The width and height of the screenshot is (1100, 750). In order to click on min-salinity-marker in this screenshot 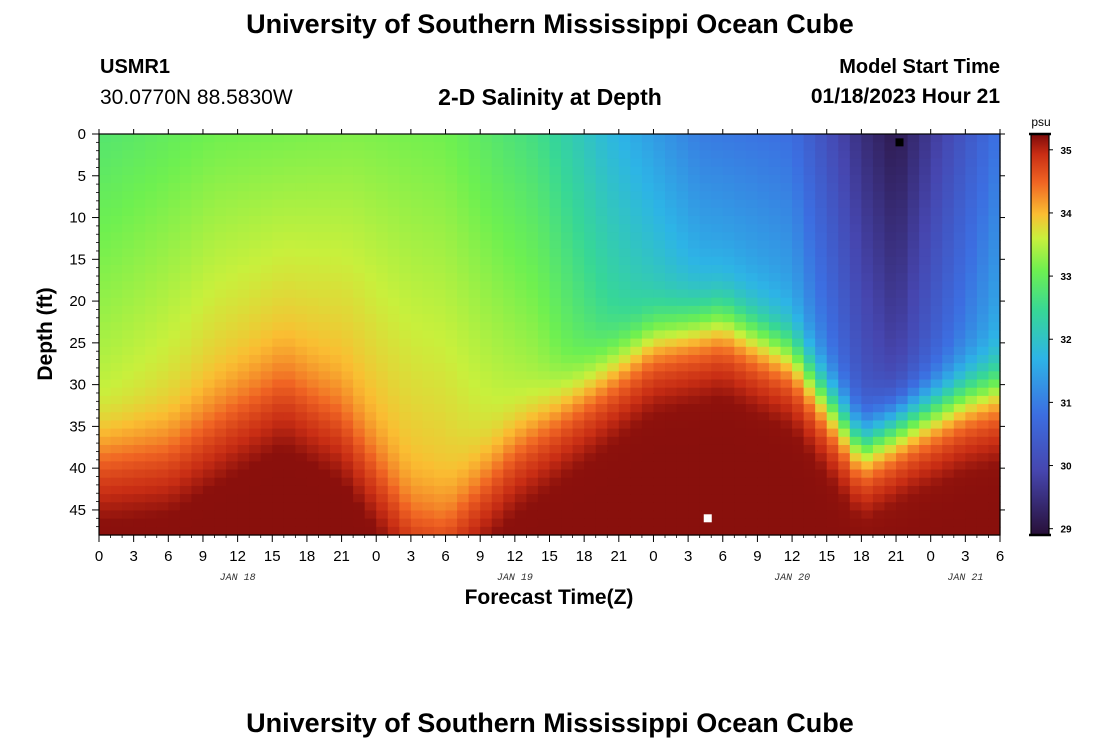, I will do `click(899, 142)`.